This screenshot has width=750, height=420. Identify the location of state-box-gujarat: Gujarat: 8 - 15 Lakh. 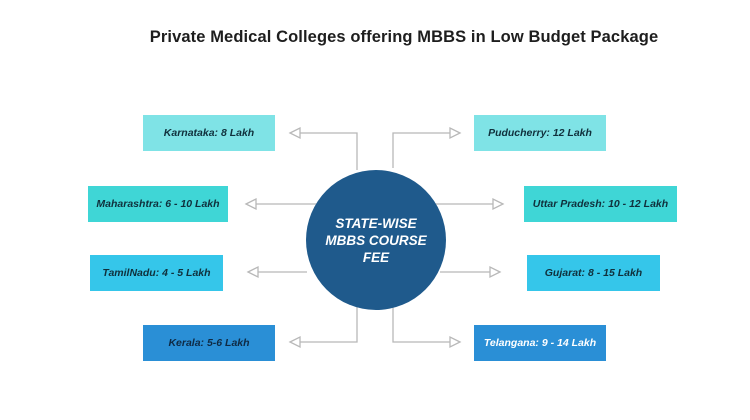
(593, 273).